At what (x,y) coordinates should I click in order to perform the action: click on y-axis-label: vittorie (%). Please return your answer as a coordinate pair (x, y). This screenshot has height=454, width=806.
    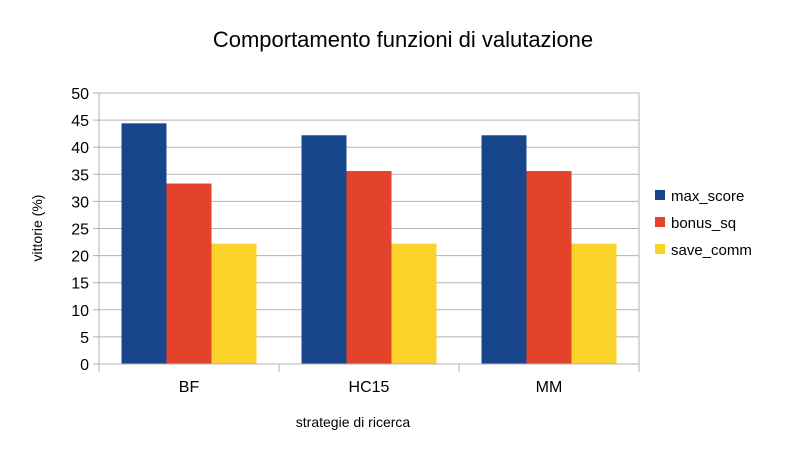
    Looking at the image, I should click on (37, 228).